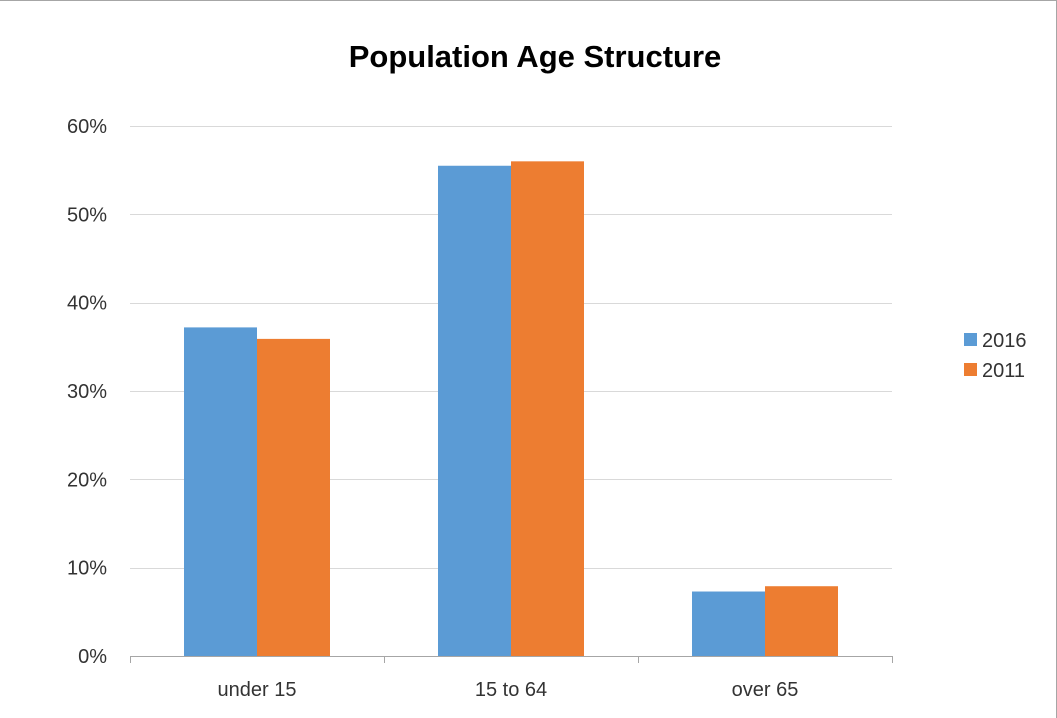 Image resolution: width=1057 pixels, height=718 pixels. I want to click on legend-swatch-2011, so click(970, 369).